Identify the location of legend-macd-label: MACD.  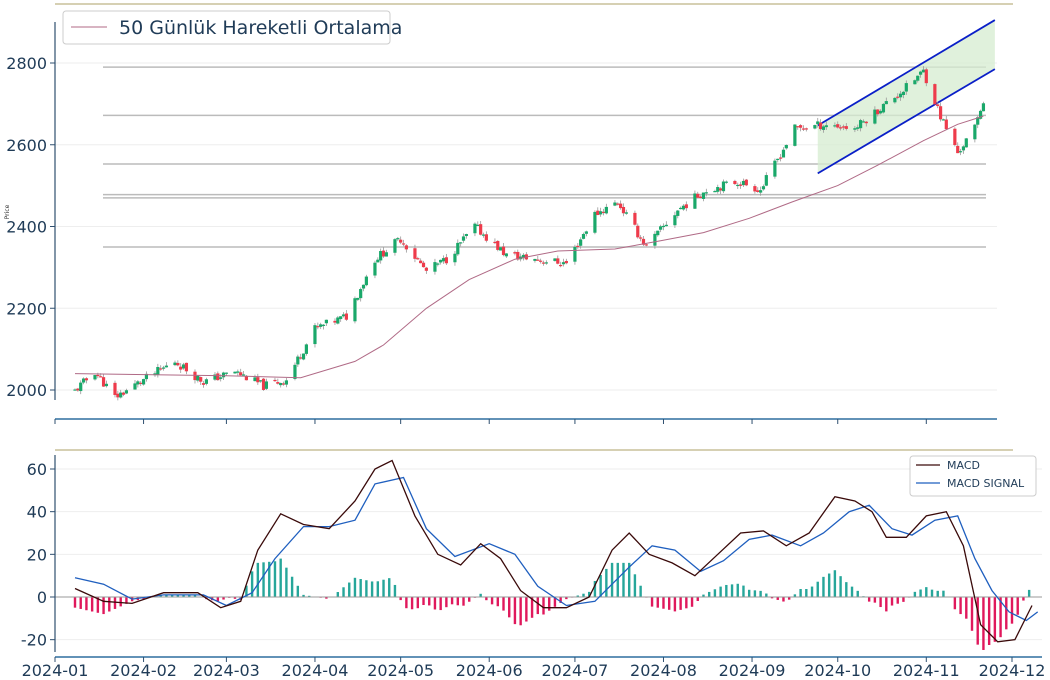
(963, 465).